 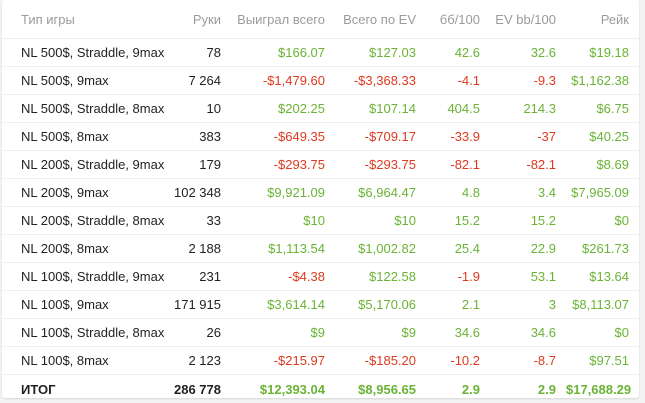 What do you see at coordinates (283, 108) in the screenshot?
I see `cell-won-total: $202.25` at bounding box center [283, 108].